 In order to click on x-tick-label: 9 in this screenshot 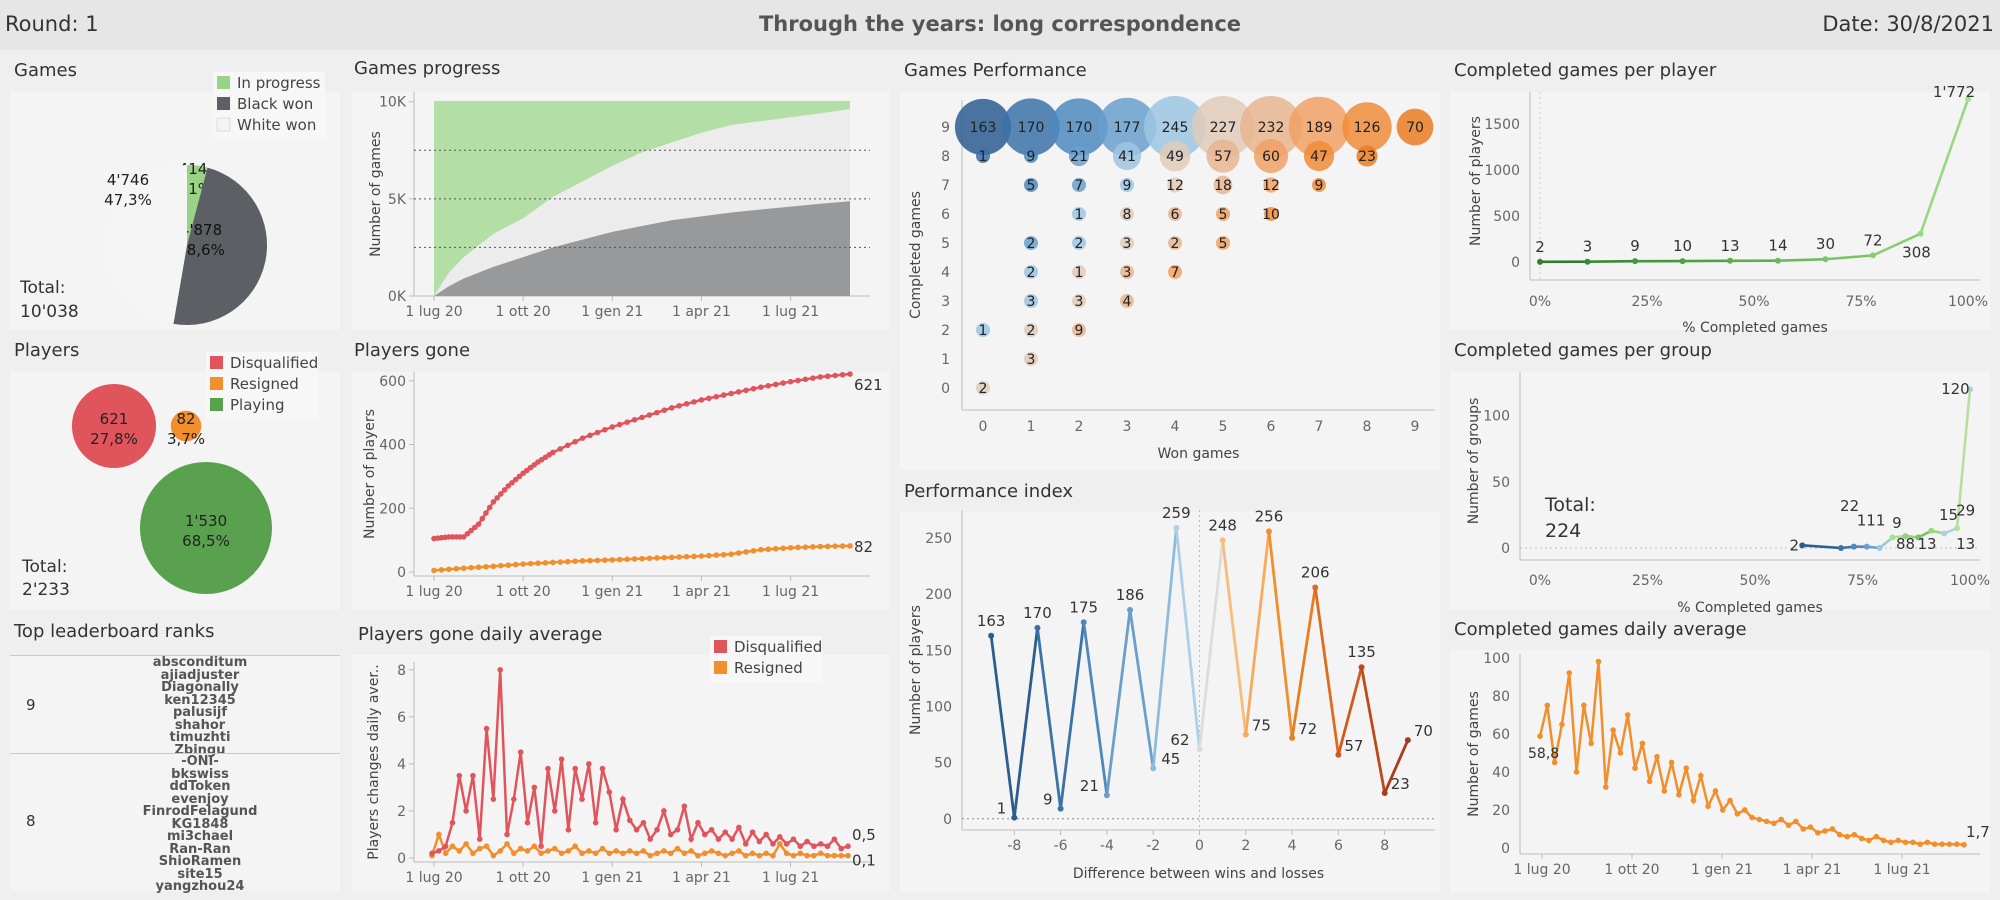, I will do `click(1415, 427)`.